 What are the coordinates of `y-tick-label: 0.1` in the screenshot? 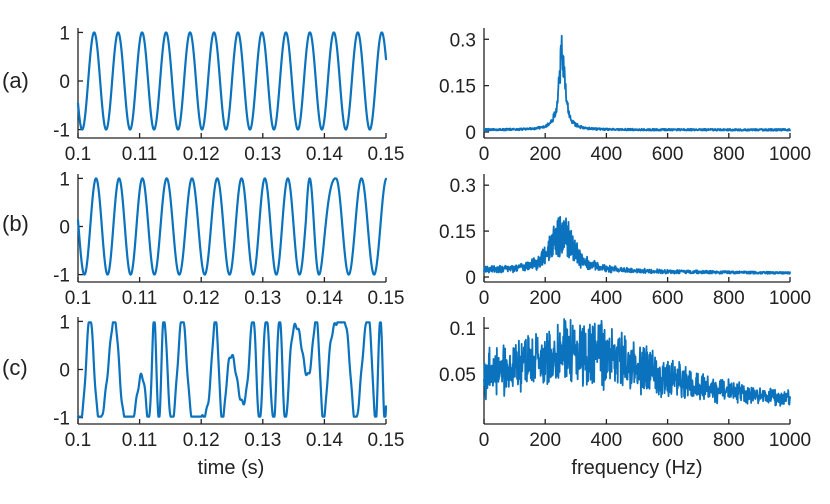 It's located at (463, 329).